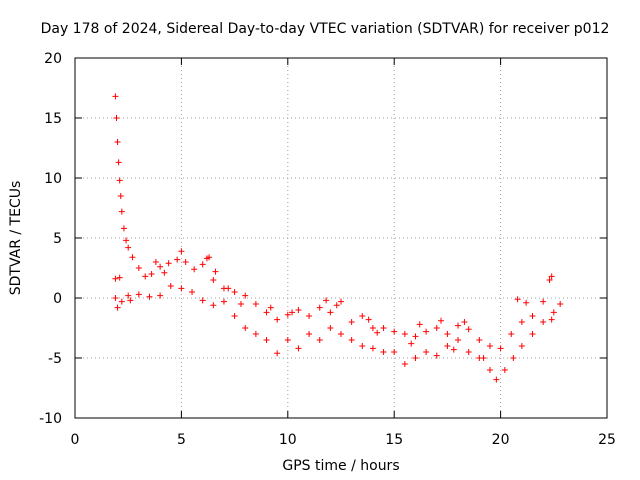  I want to click on x-tick-label: 20, so click(501, 440).